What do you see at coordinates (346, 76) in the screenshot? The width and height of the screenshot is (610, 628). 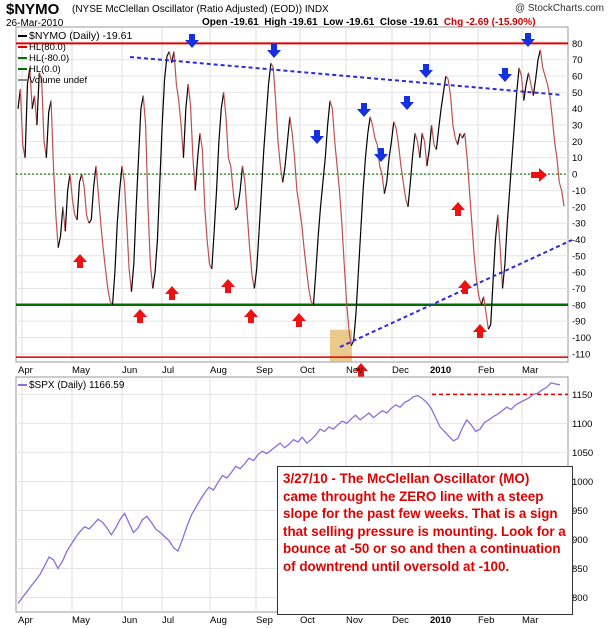 I see `resistance-trendline` at bounding box center [346, 76].